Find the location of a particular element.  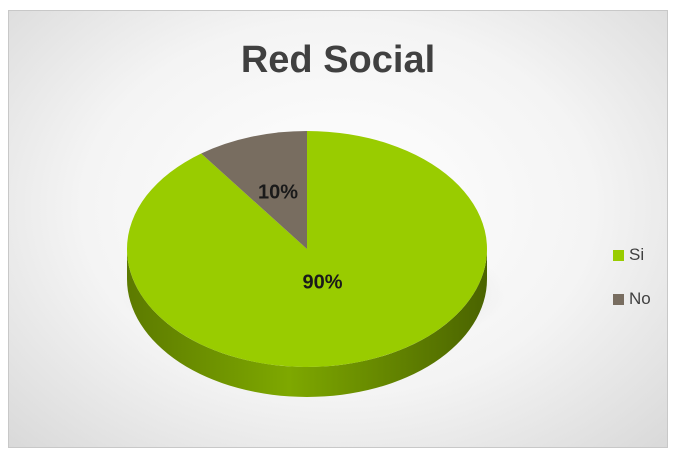

legend-item-si: Si is located at coordinates (632, 255).